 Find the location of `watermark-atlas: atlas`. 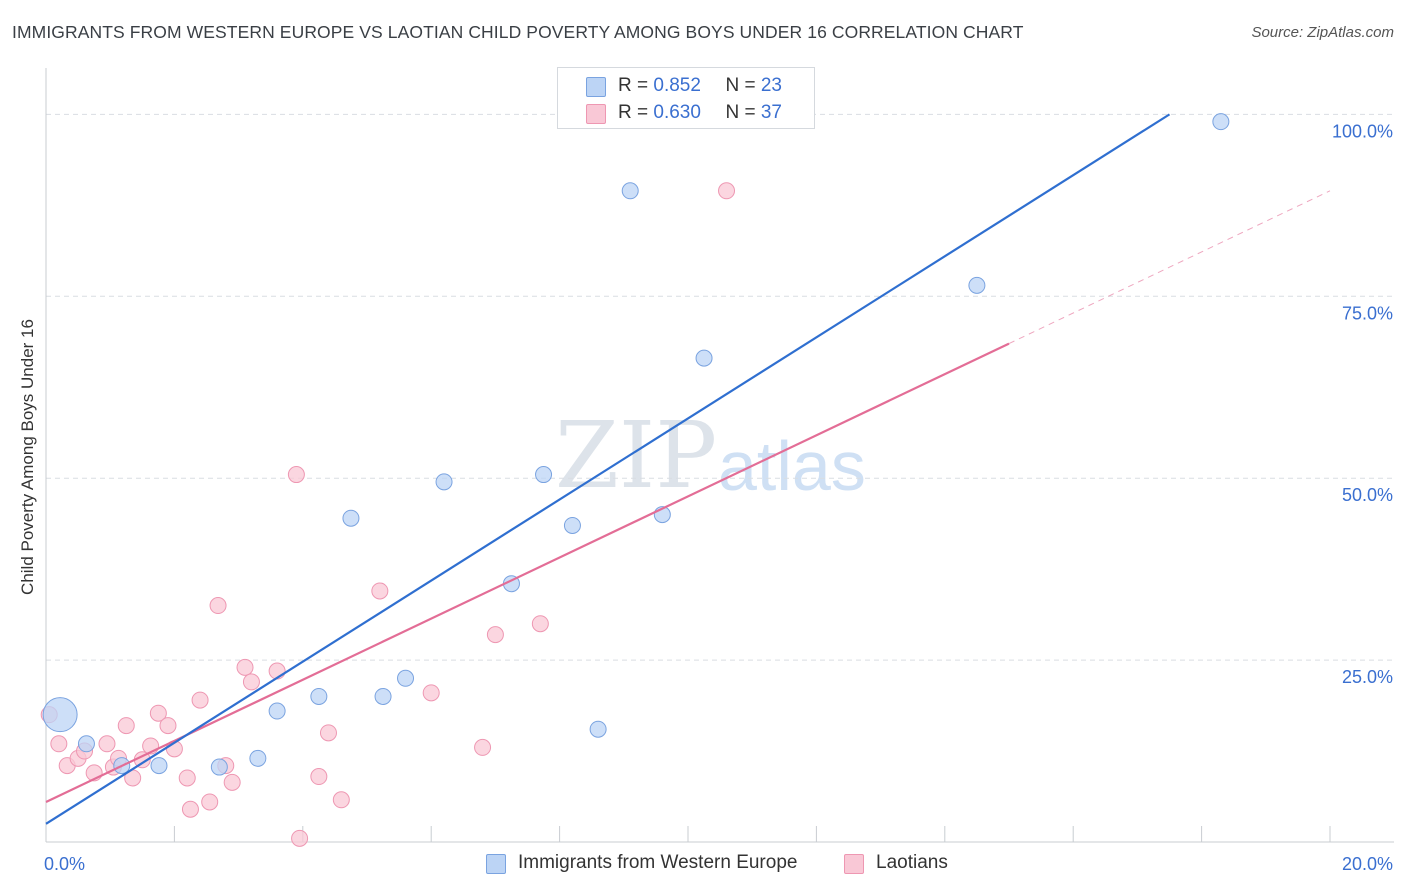

watermark-atlas: atlas is located at coordinates (792, 466).